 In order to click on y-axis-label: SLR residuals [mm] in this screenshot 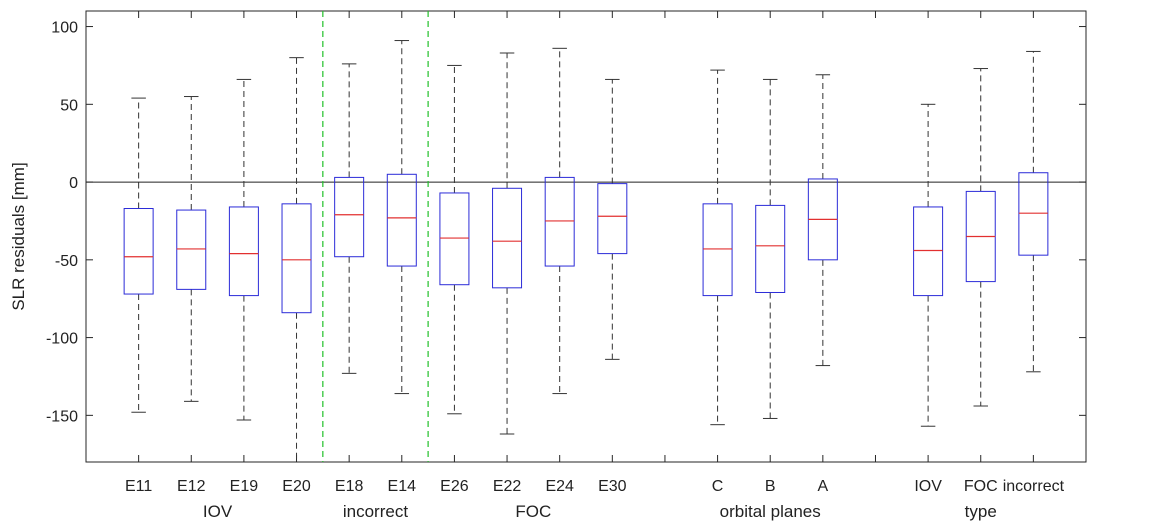, I will do `click(18, 236)`.